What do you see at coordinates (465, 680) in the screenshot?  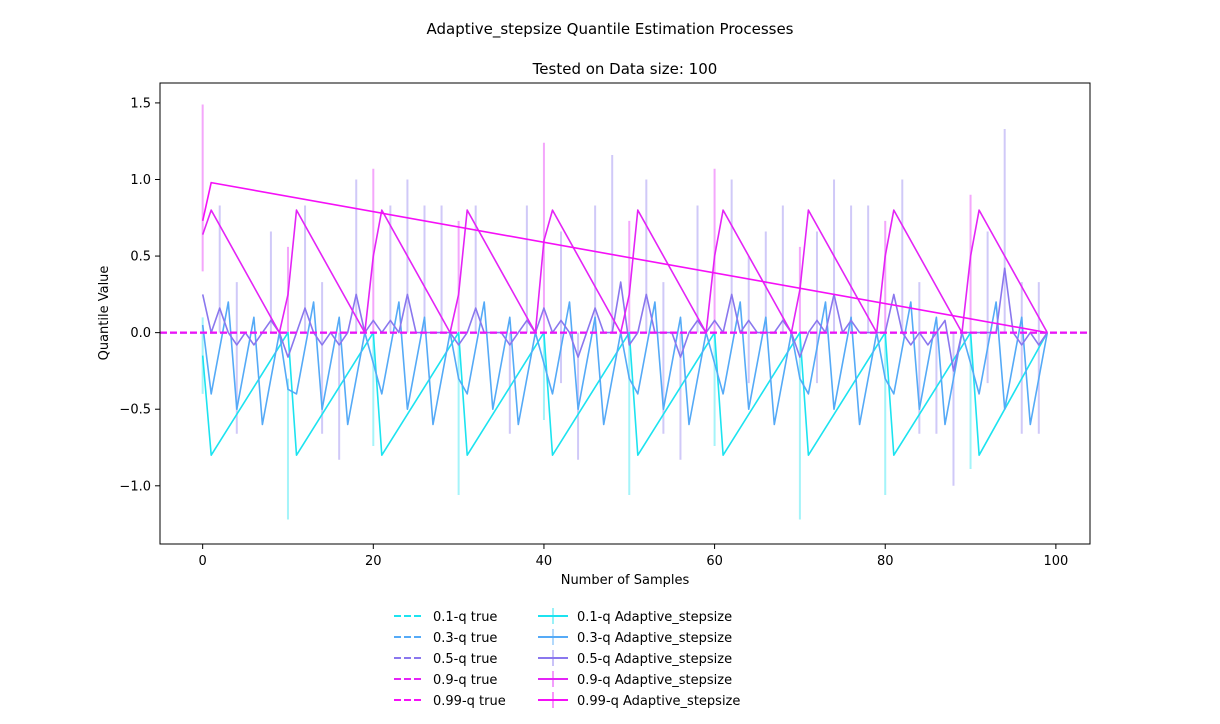 I see `legend-label-true: 0.9-q true` at bounding box center [465, 680].